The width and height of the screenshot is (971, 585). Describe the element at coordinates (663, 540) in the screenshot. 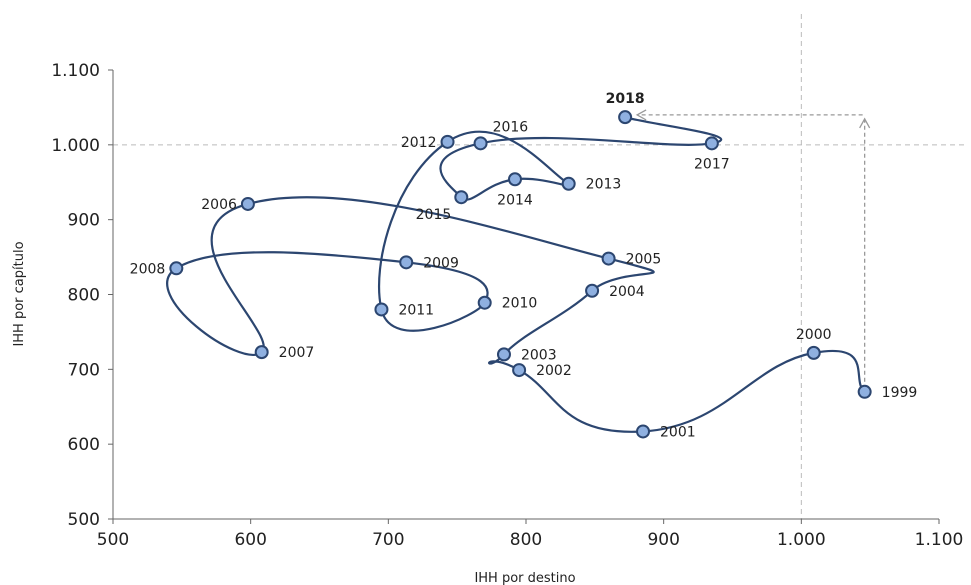

I see `x-tick-label: 900` at that location.